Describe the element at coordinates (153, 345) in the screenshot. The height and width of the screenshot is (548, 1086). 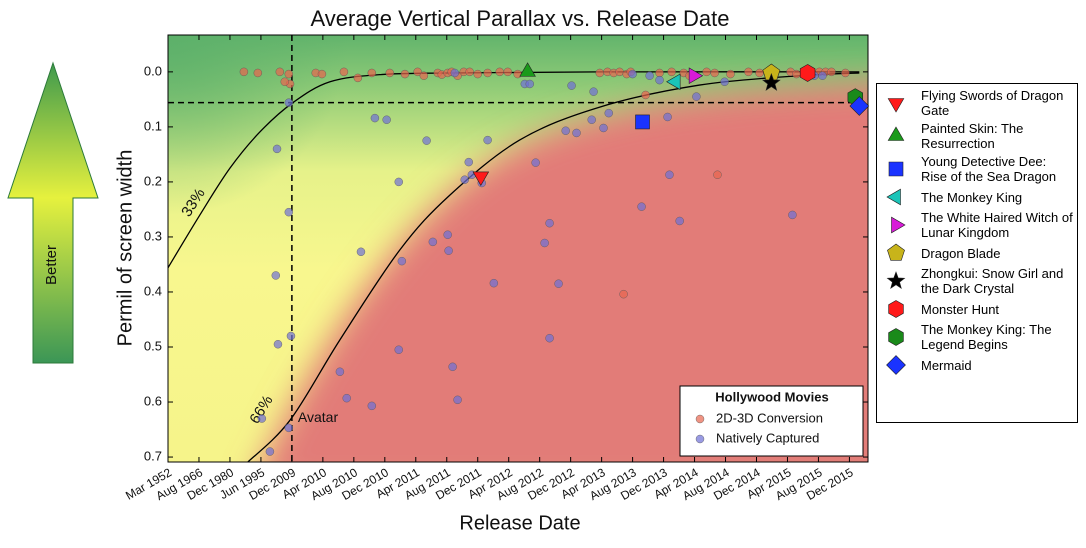
I see `y-tick-label: 0.5` at that location.